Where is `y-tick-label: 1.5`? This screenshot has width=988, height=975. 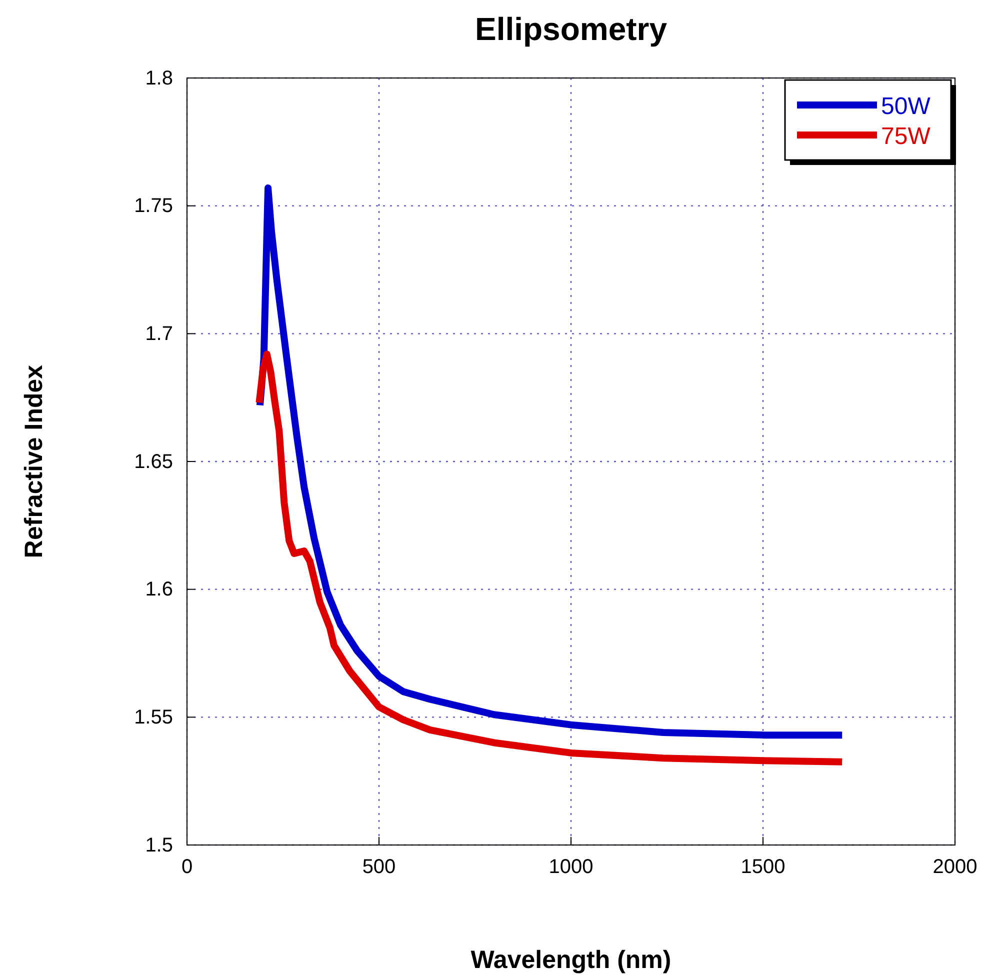
y-tick-label: 1.5 is located at coordinates (159, 845).